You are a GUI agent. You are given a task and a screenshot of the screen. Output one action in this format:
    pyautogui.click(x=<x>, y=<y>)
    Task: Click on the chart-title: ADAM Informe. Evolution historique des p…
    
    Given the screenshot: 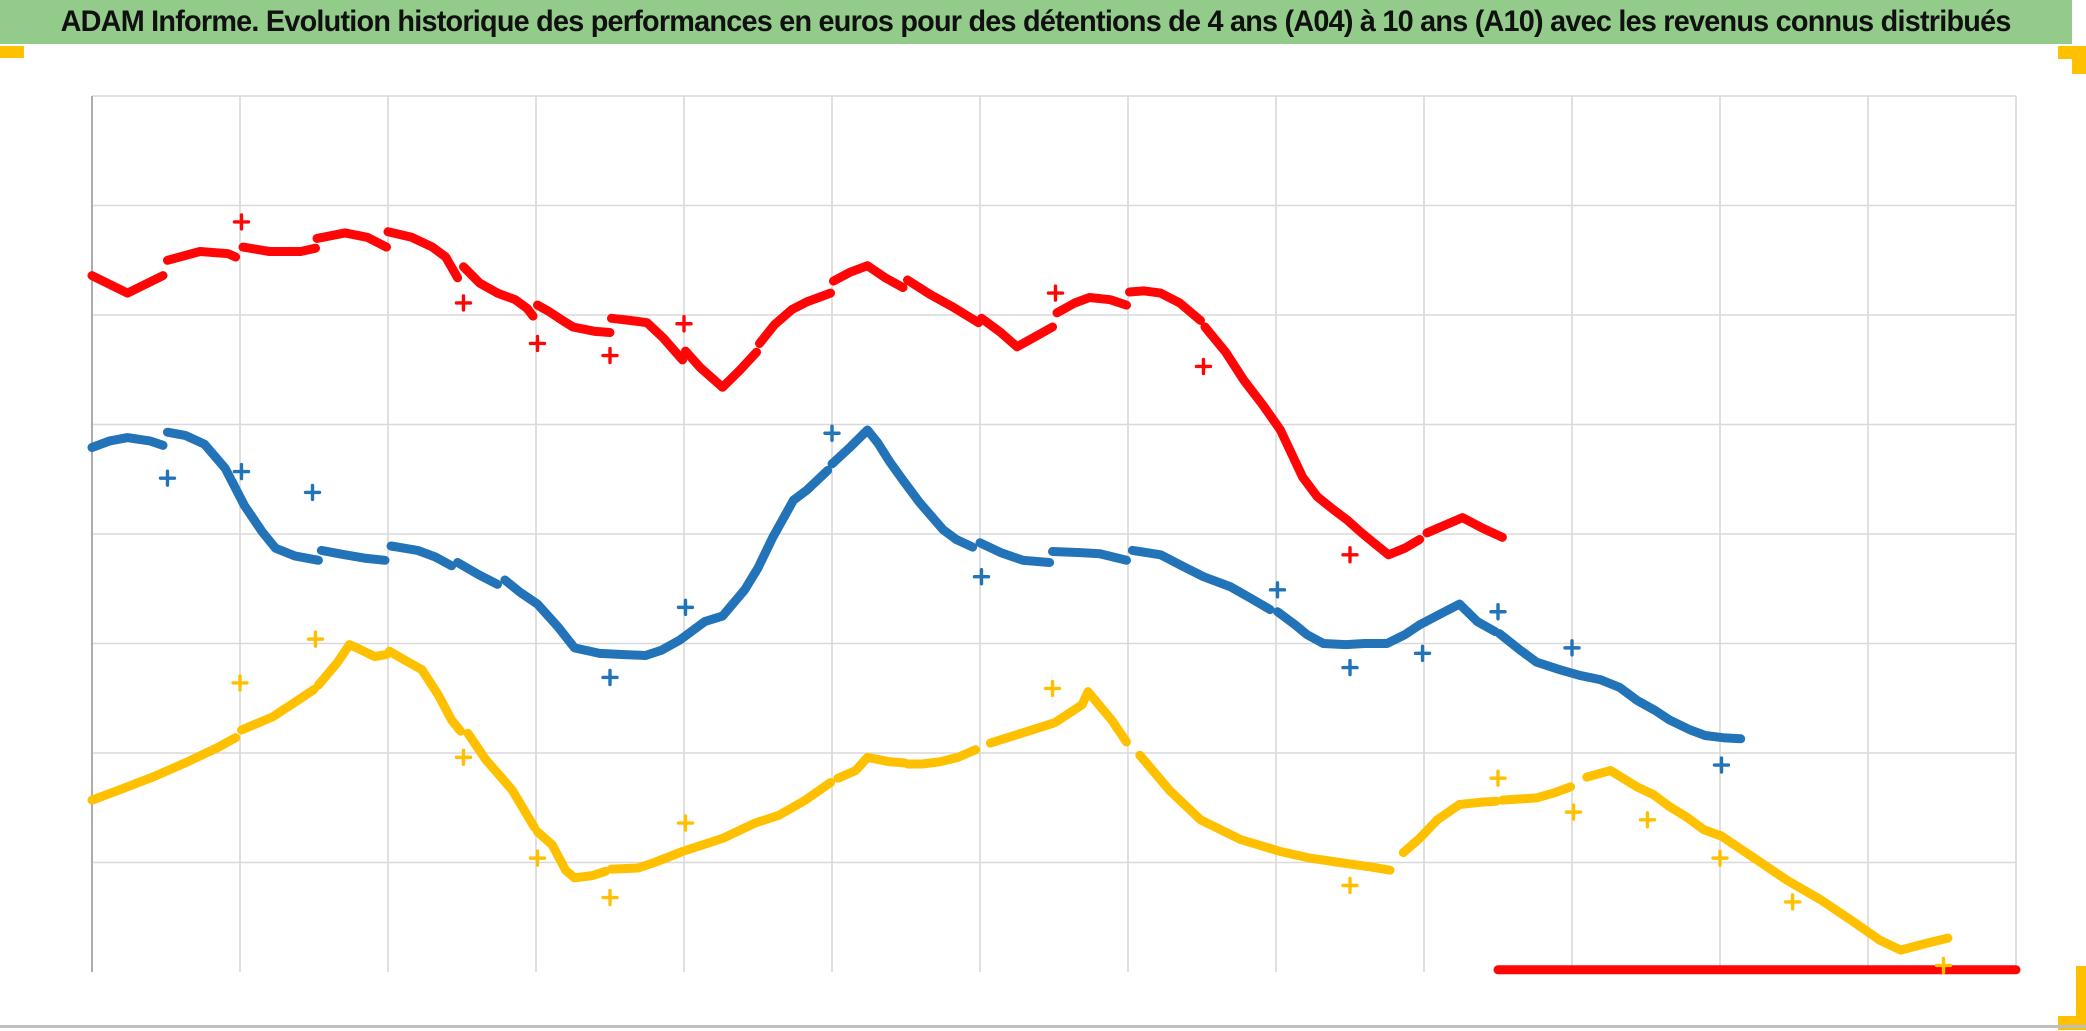 What is the action you would take?
    pyautogui.click(x=1036, y=21)
    